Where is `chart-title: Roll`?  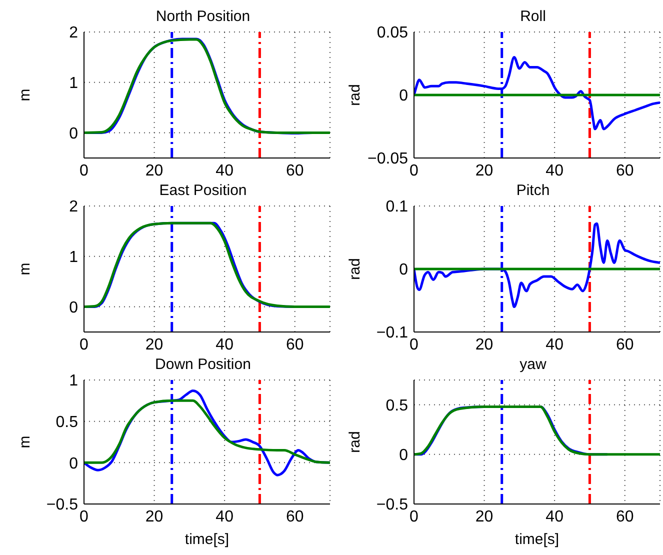
chart-title: Roll is located at coordinates (533, 16).